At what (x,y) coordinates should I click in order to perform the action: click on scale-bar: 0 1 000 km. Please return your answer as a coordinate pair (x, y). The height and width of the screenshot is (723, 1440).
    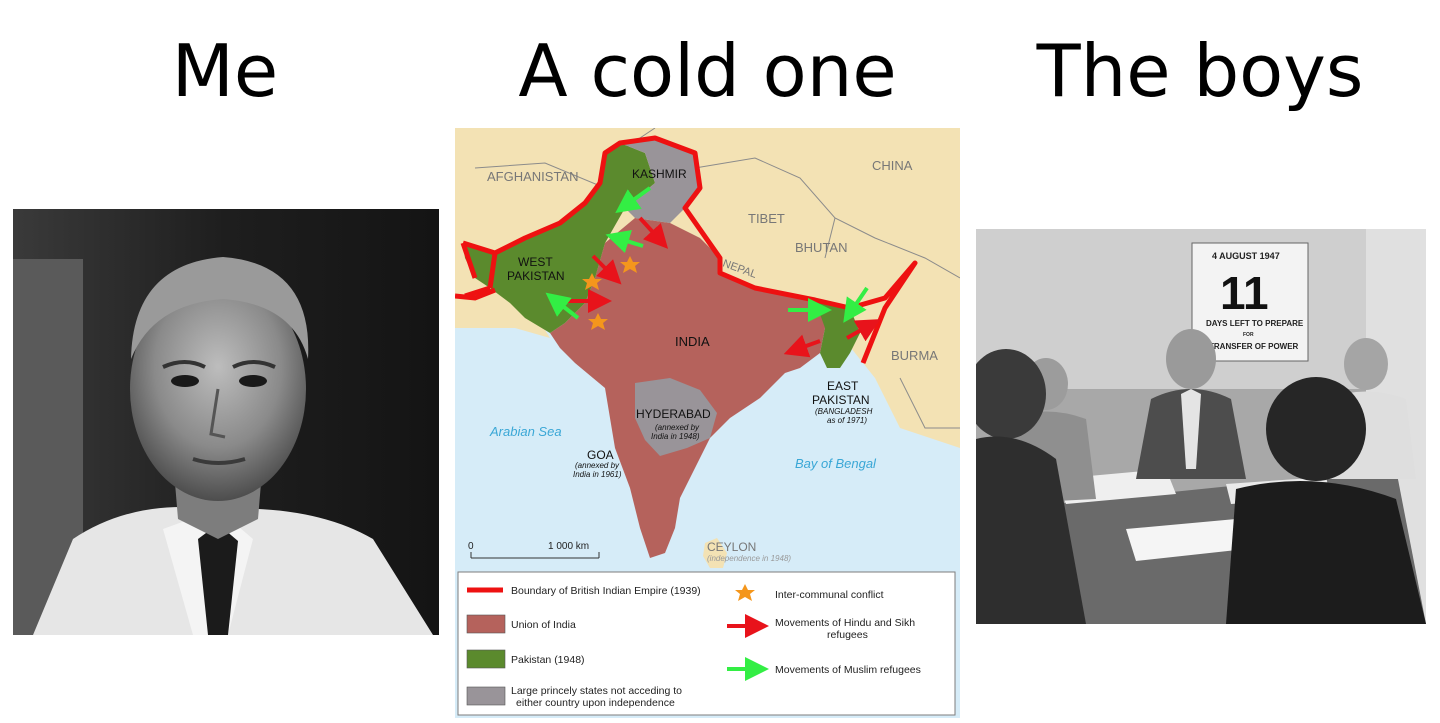
    Looking at the image, I should click on (534, 550).